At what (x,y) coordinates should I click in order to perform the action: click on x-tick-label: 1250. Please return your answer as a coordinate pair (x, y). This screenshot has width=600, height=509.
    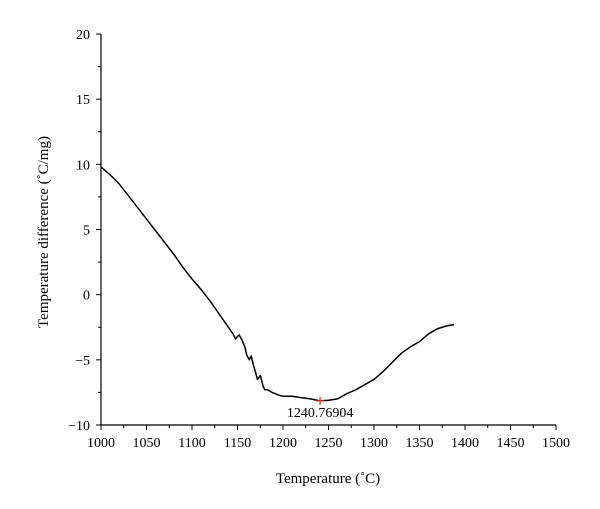
    Looking at the image, I should click on (329, 443).